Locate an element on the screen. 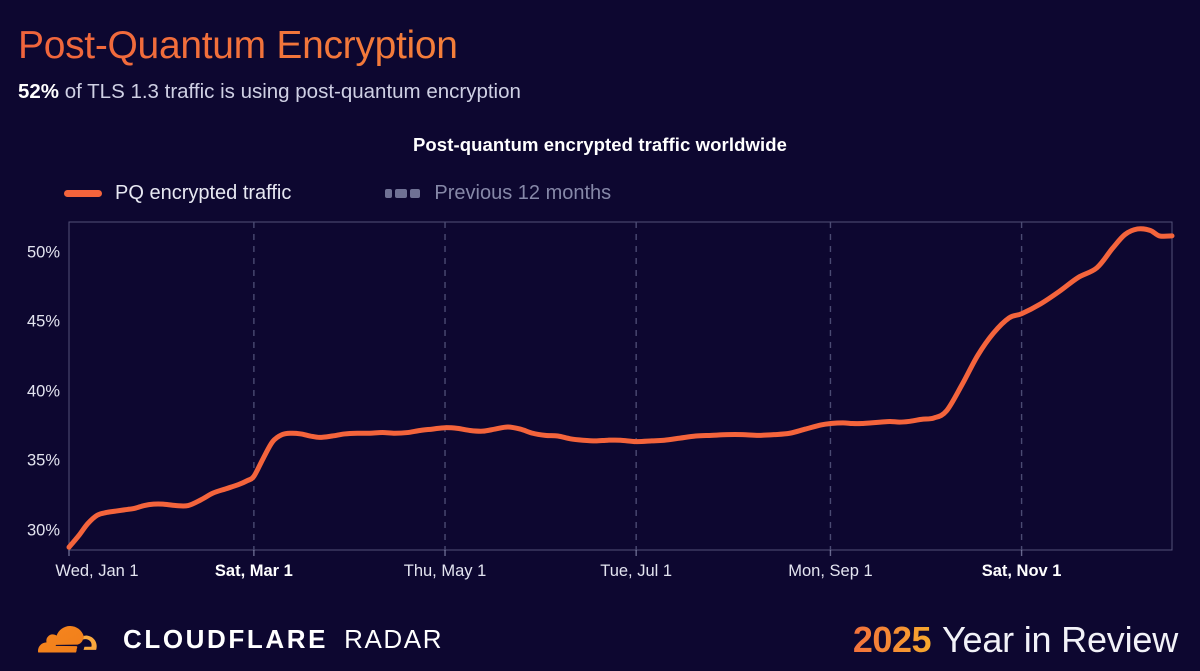 Image resolution: width=1200 pixels, height=671 pixels. year-in-review-text: Year in Review is located at coordinates (1060, 639).